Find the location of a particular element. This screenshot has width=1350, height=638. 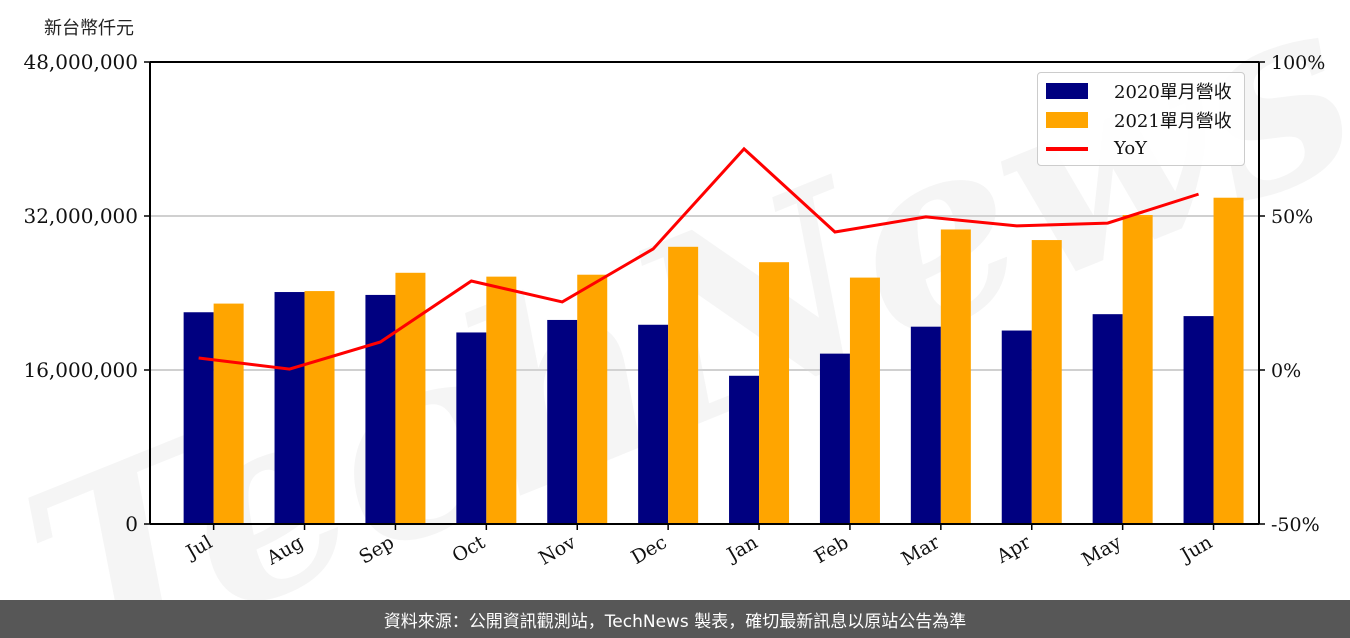

bar-2021-aug is located at coordinates (319, 407).